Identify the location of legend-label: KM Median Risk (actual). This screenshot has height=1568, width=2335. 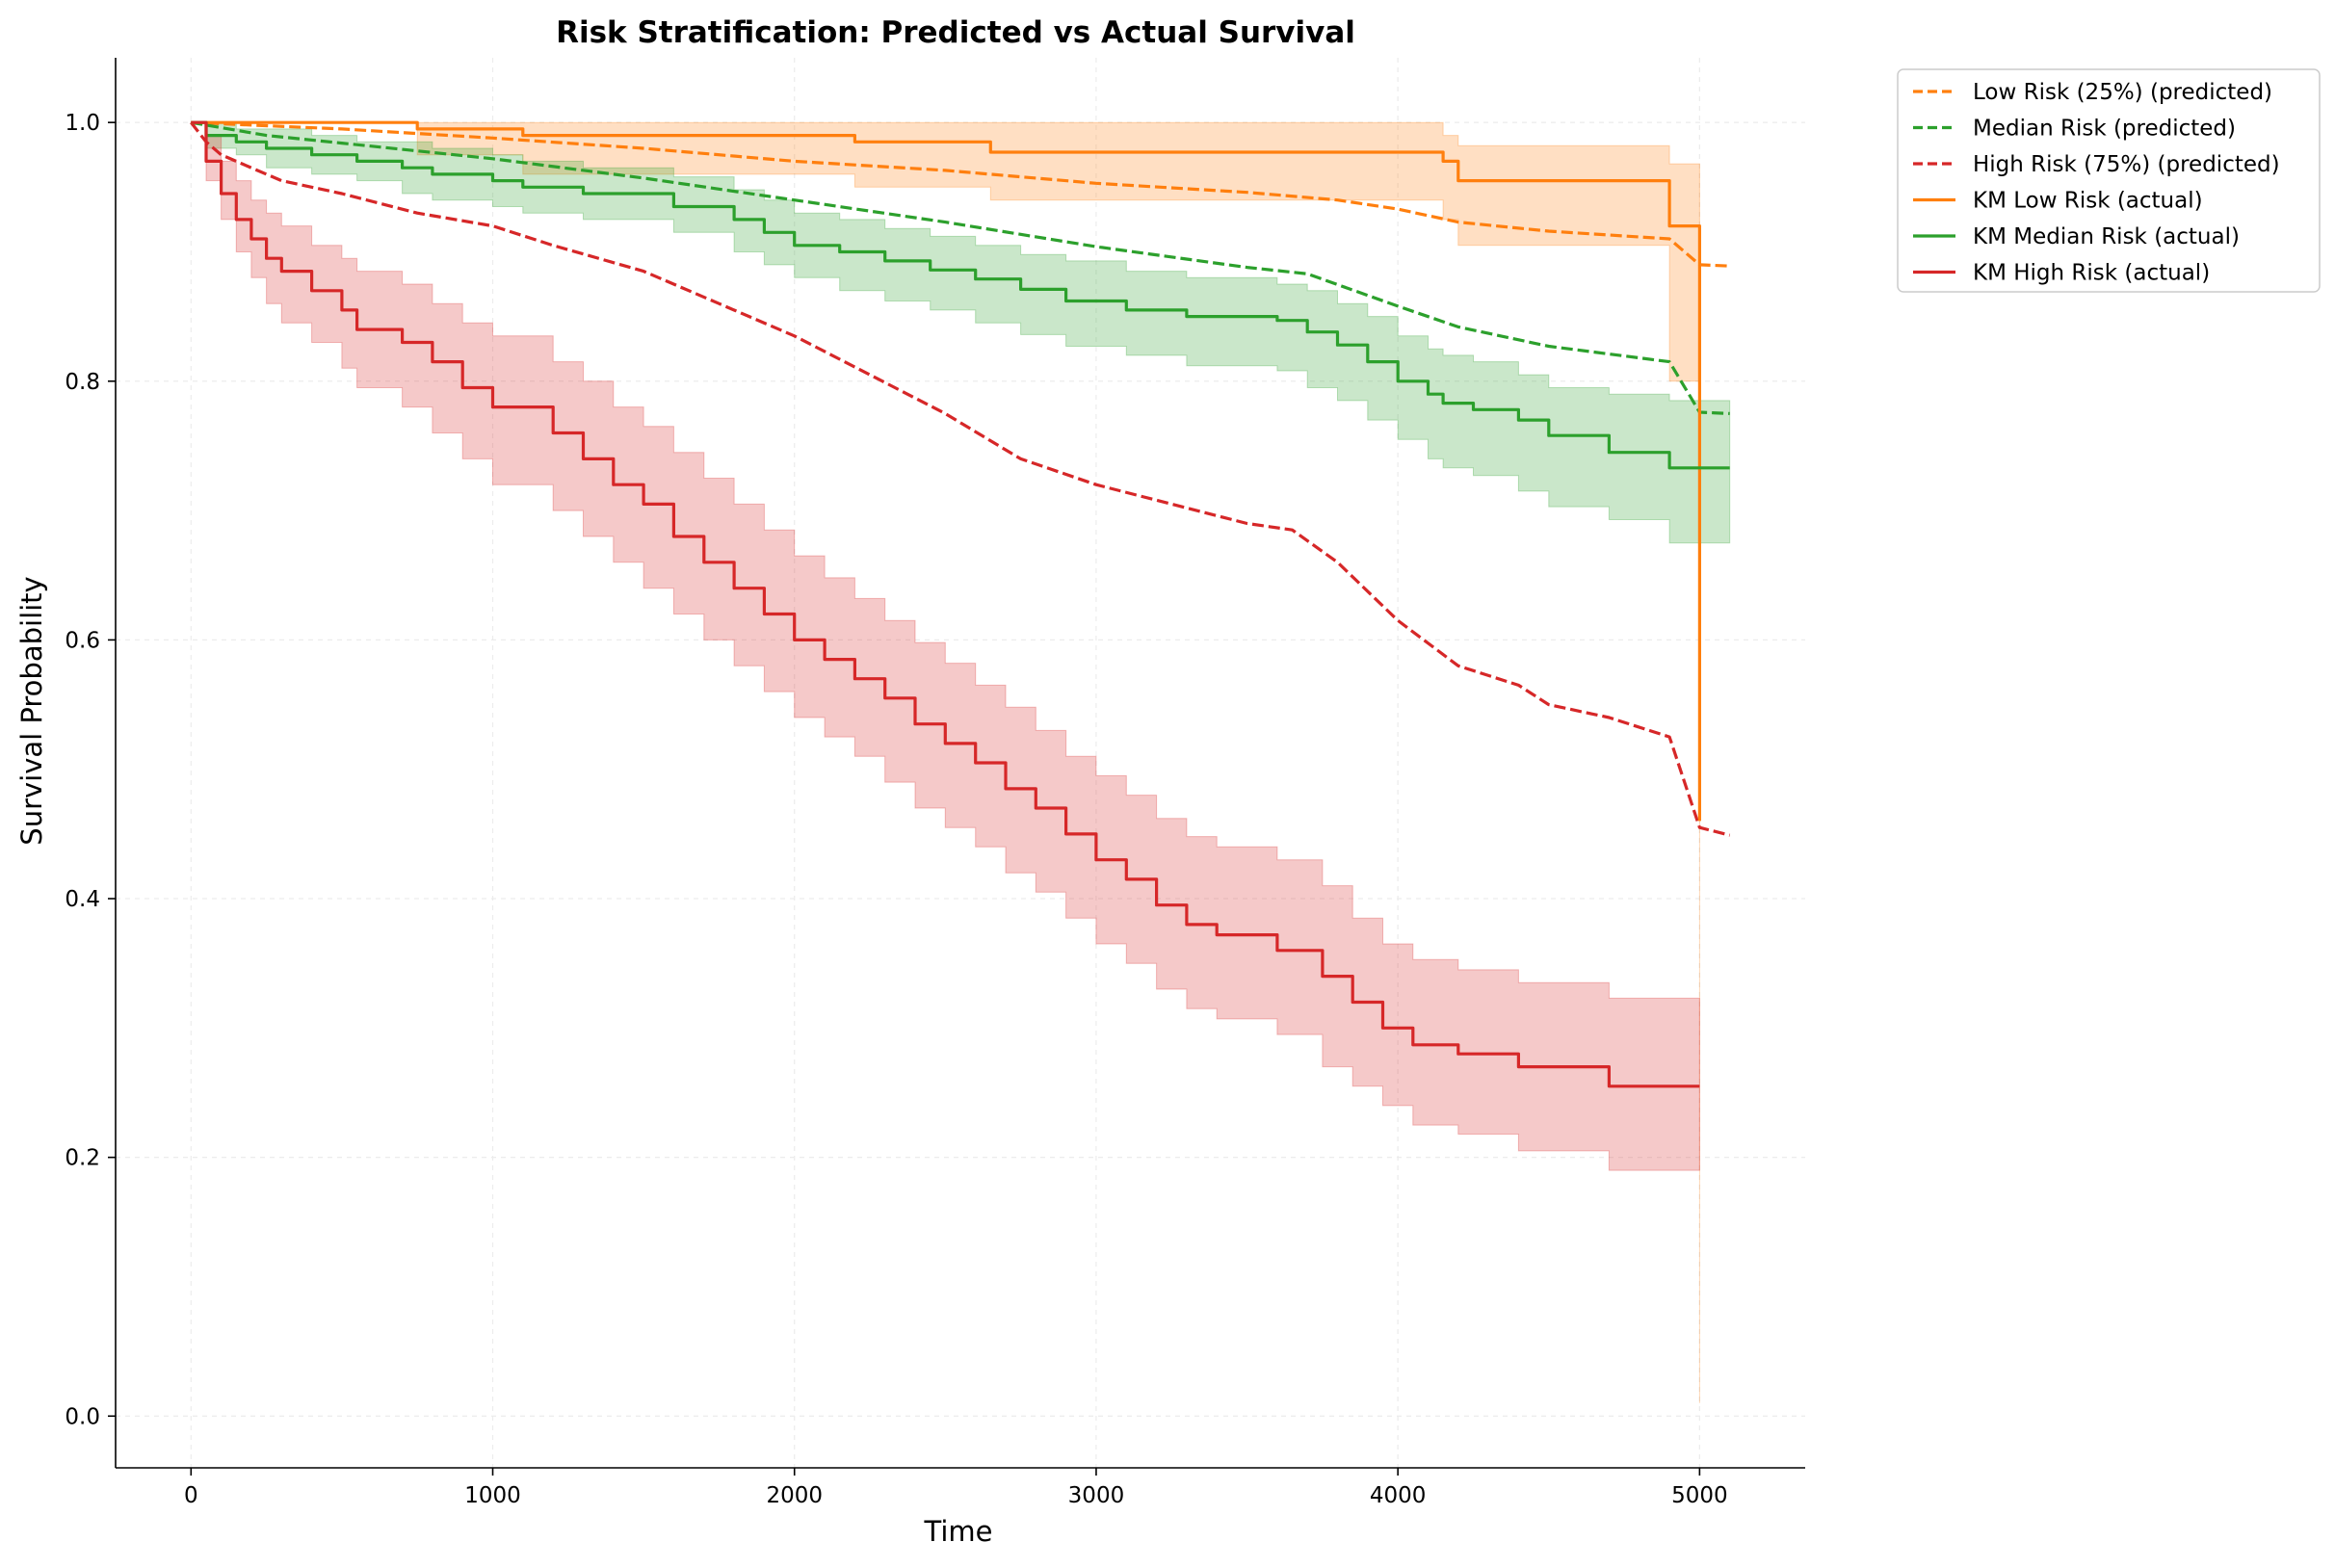
(2106, 236).